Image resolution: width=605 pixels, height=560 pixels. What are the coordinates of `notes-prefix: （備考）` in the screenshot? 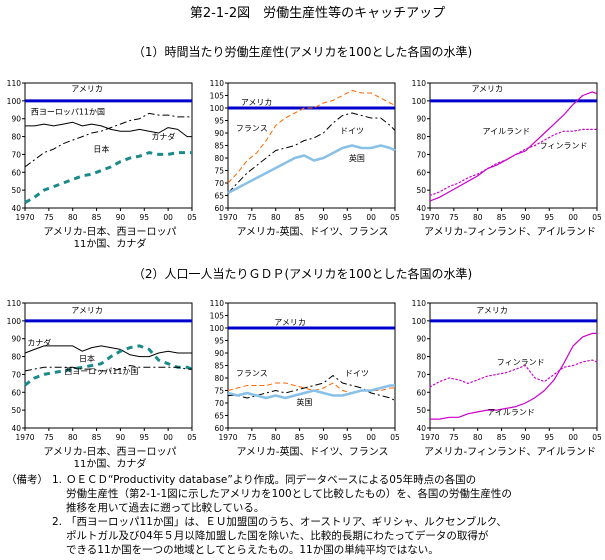 It's located at (27, 480).